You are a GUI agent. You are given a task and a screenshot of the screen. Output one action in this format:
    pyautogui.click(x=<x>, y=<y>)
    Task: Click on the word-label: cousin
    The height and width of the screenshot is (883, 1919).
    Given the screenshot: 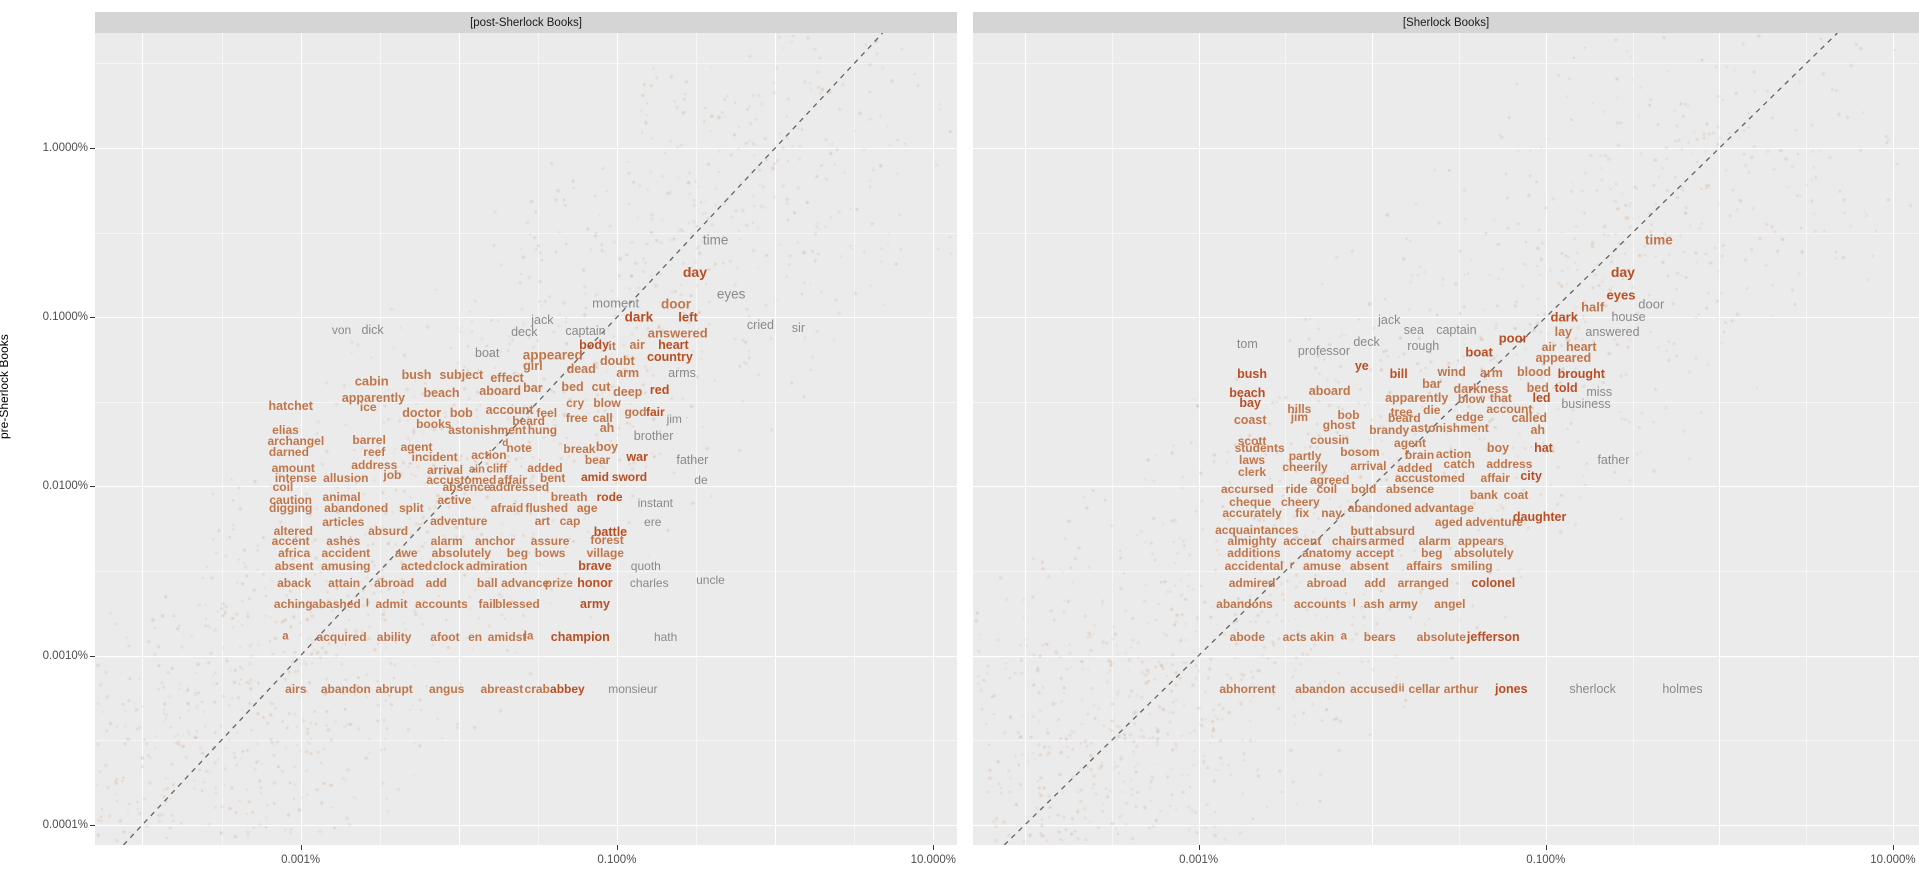 What is the action you would take?
    pyautogui.click(x=1329, y=439)
    